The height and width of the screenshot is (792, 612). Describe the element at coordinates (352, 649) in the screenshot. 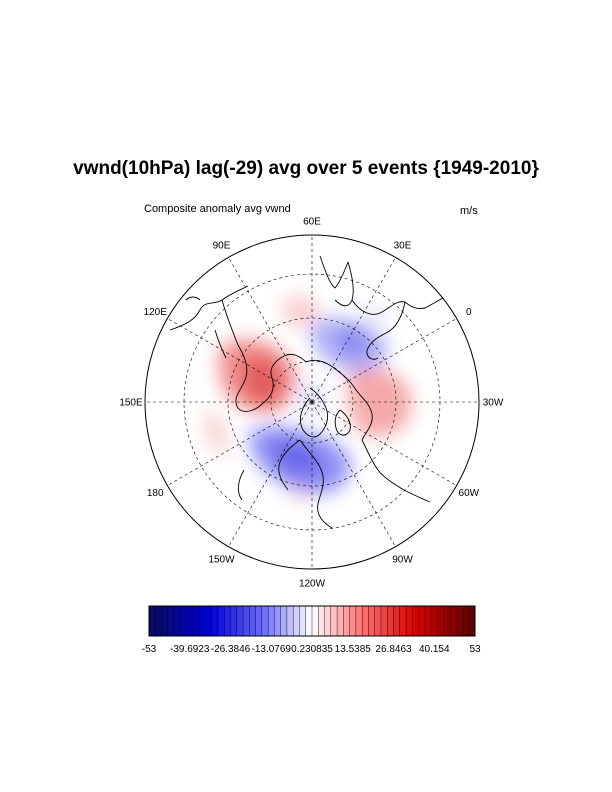

I see `colorbar-tick-label: 13.5385` at that location.